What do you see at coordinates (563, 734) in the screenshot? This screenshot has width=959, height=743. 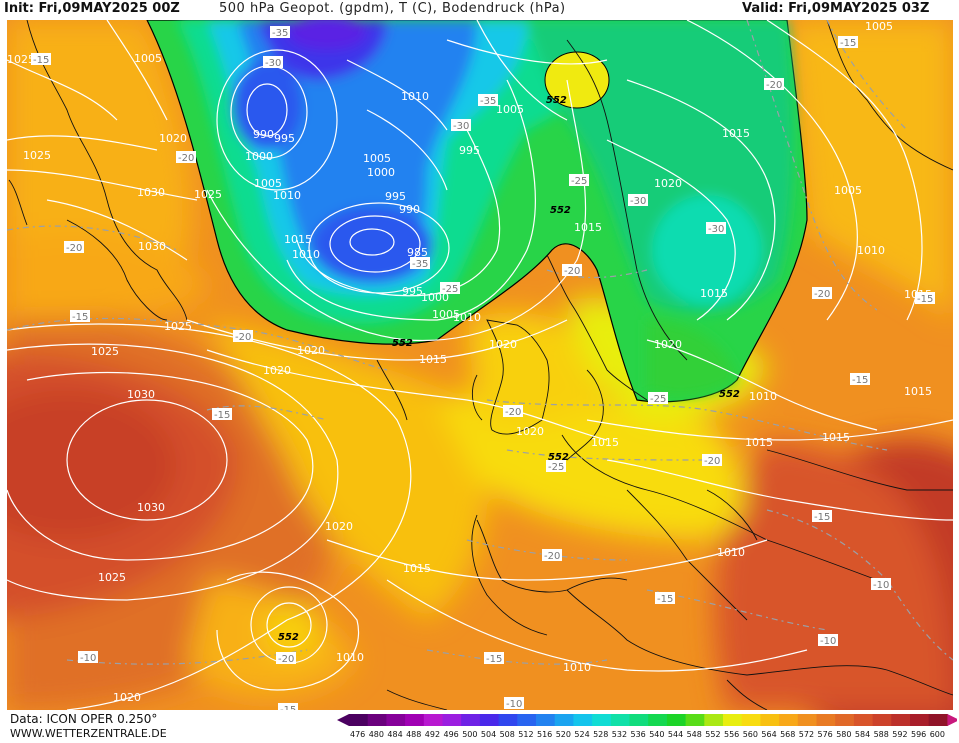 I see `colorbar-tick: 520` at bounding box center [563, 734].